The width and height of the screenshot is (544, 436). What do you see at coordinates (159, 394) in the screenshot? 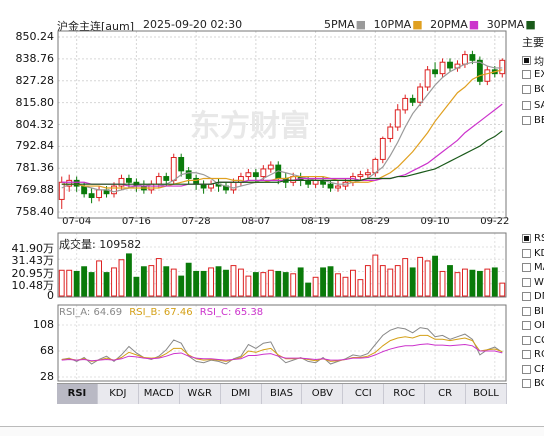
I see `tab-macd: MACD` at bounding box center [159, 394].